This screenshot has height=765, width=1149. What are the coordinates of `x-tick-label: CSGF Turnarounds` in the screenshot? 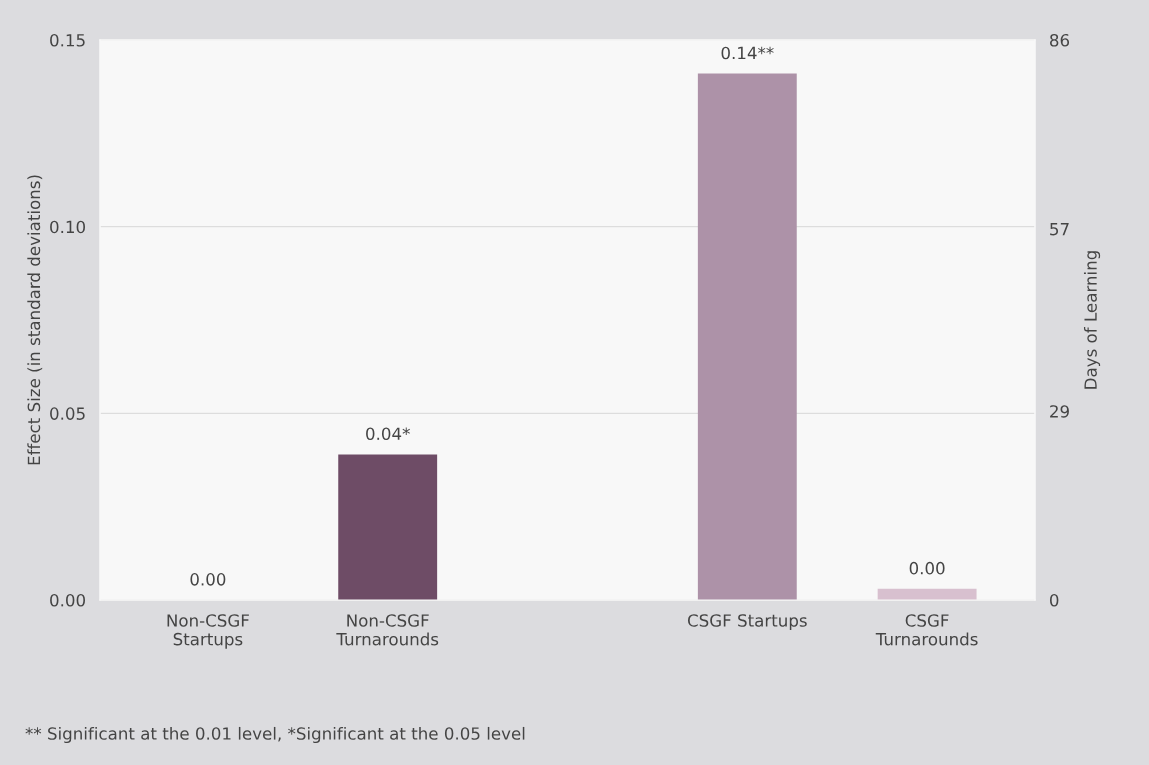 It's located at (926, 630).